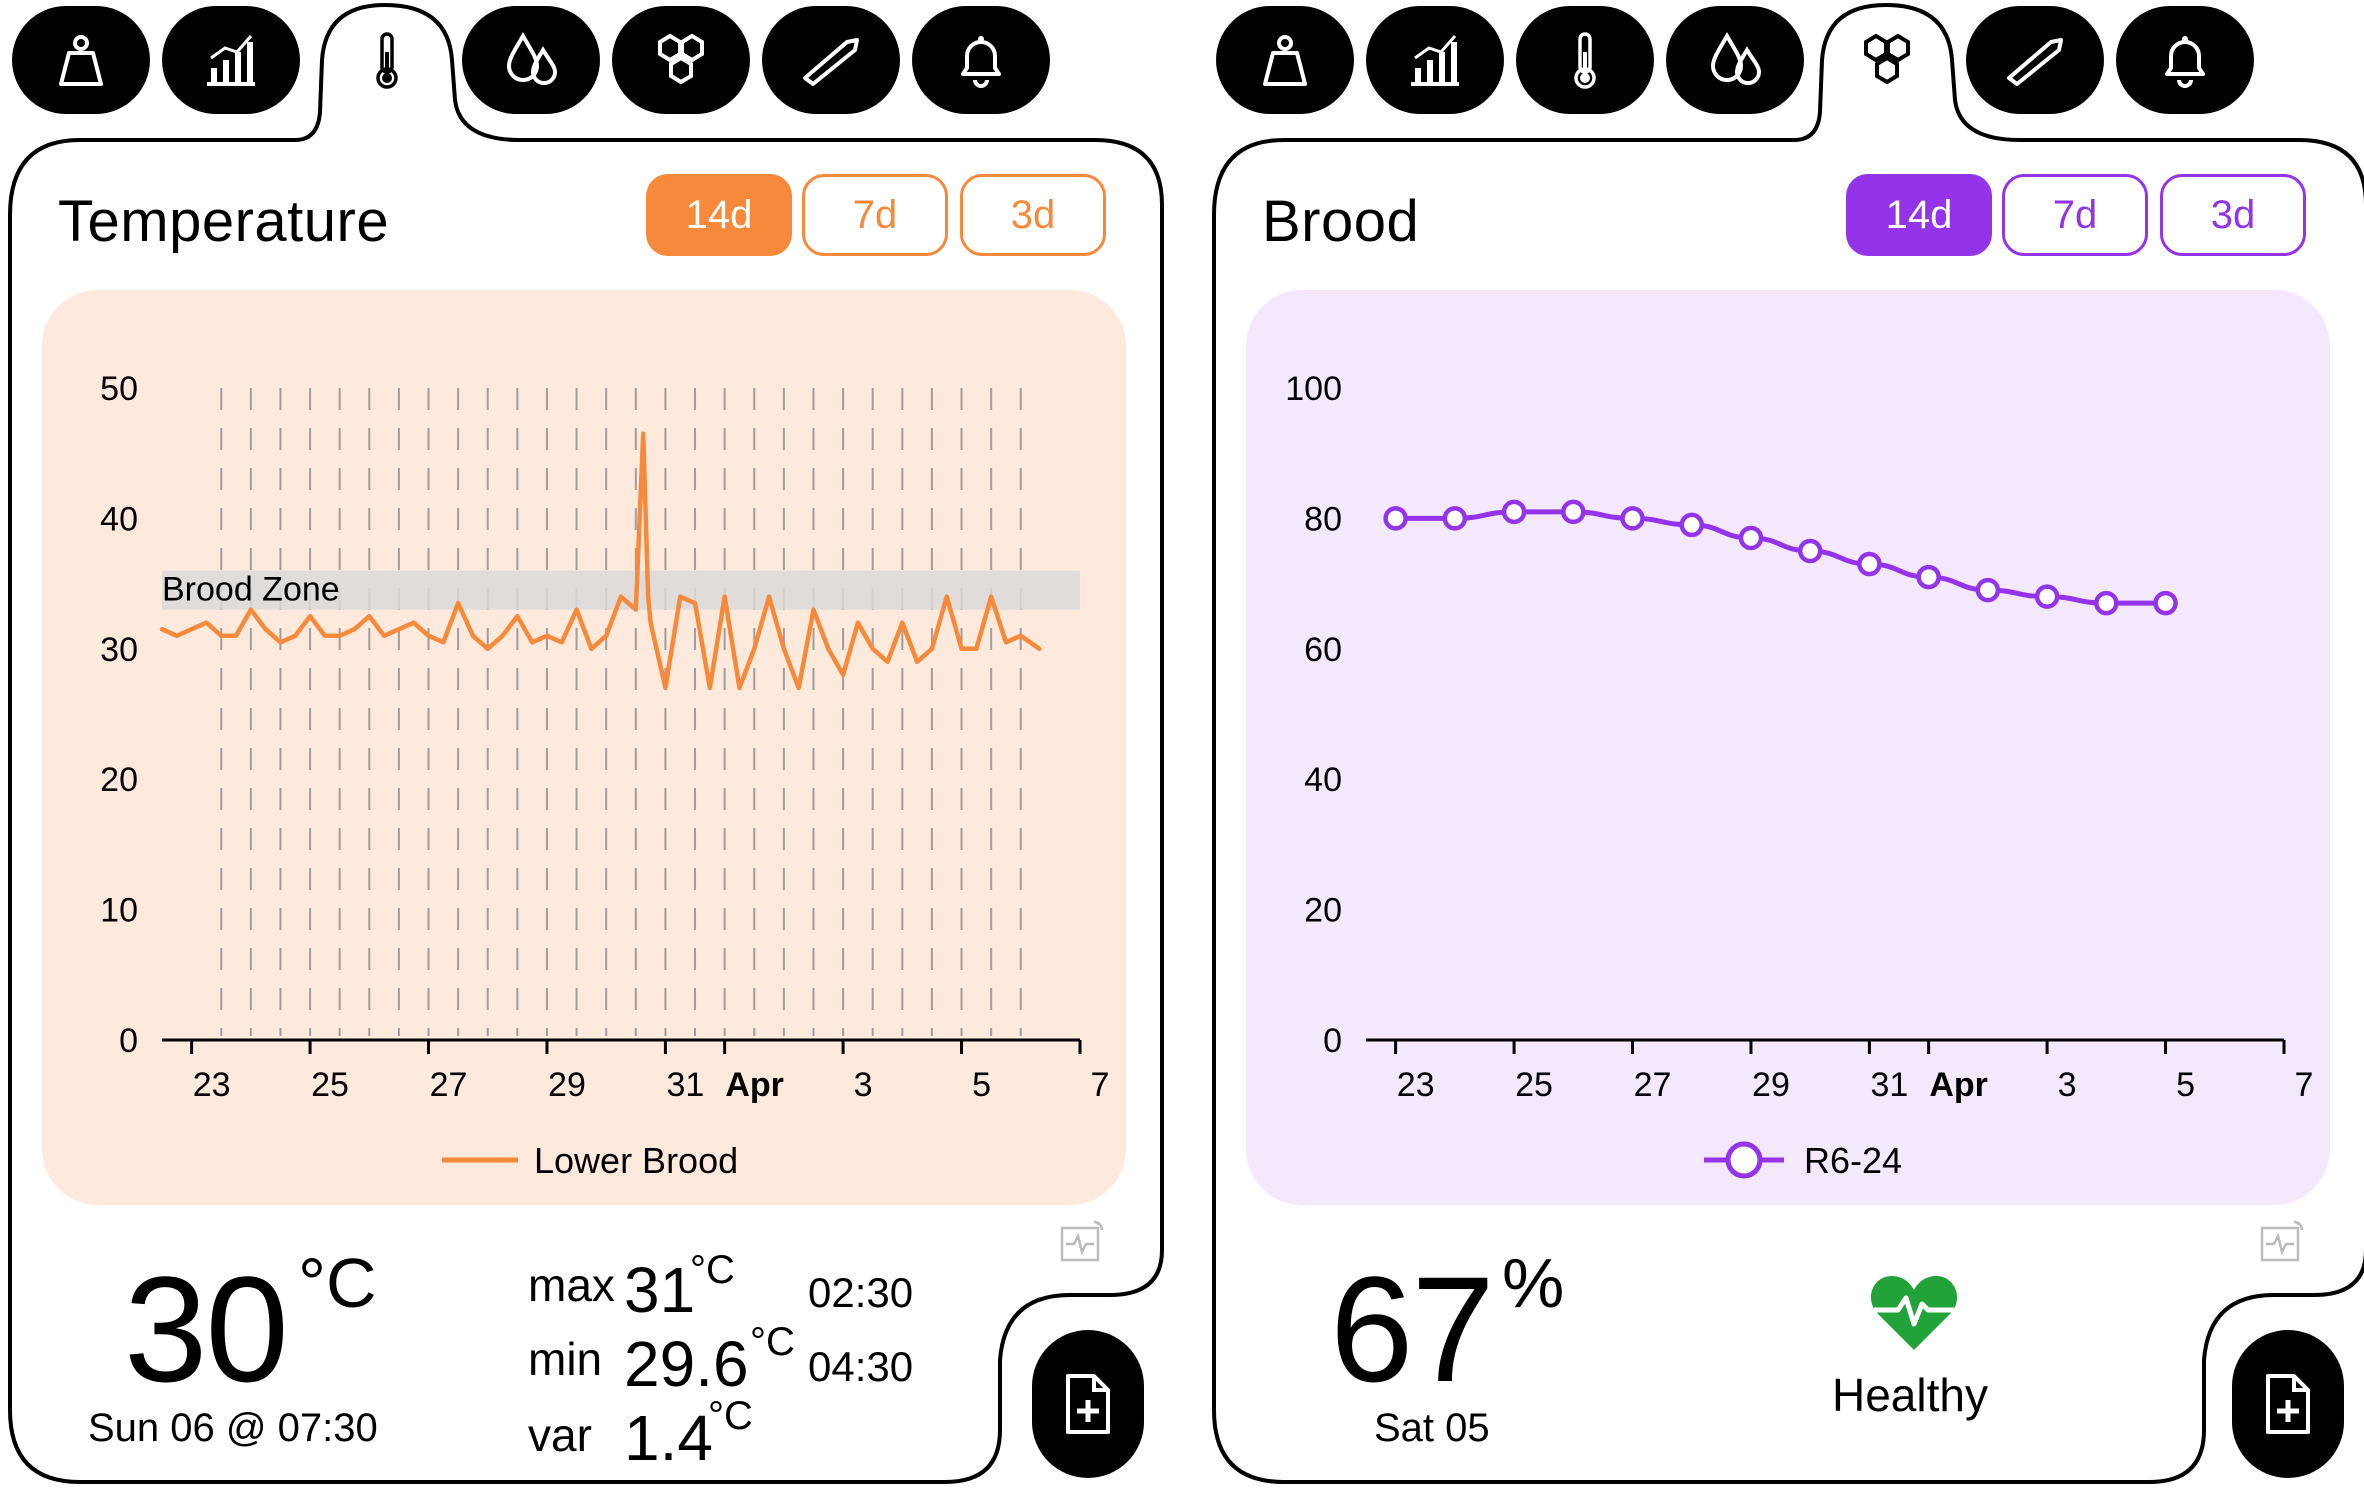 This screenshot has height=1500, width=2364. Describe the element at coordinates (1890, 1085) in the screenshot. I see `x-tick-label: 31` at that location.